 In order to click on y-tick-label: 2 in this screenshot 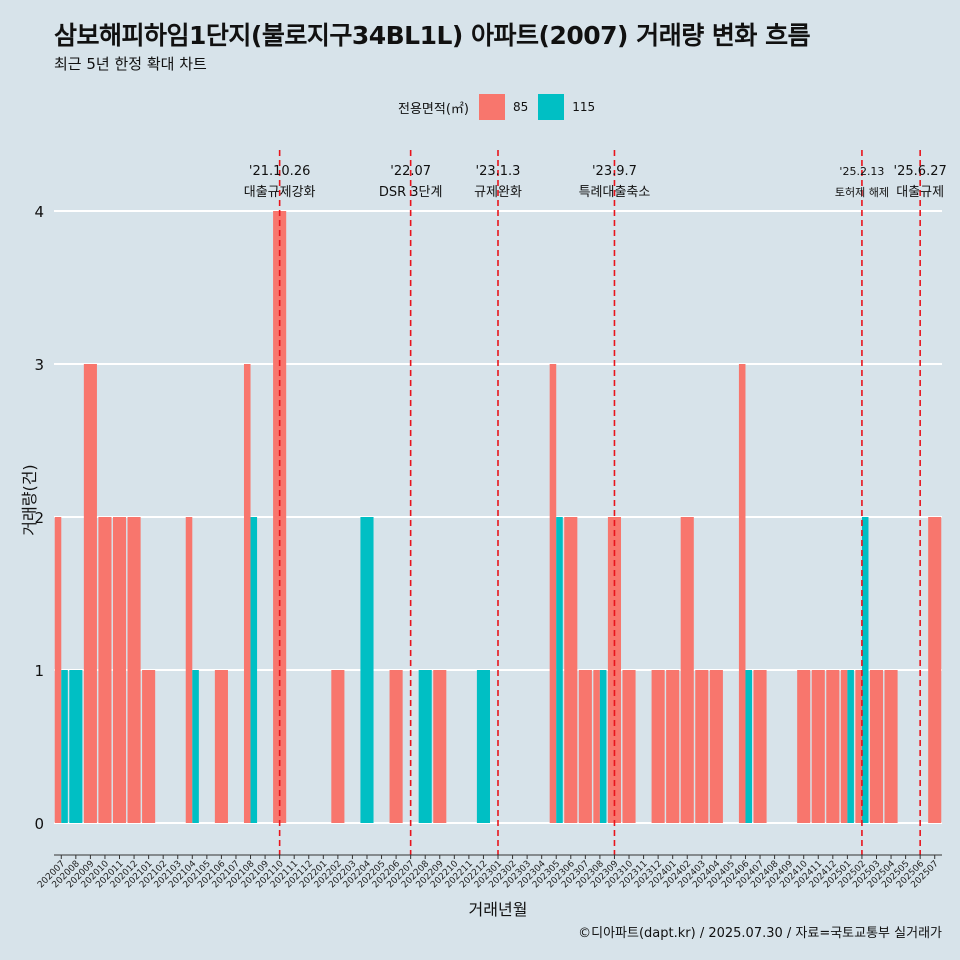, I will do `click(39, 518)`.